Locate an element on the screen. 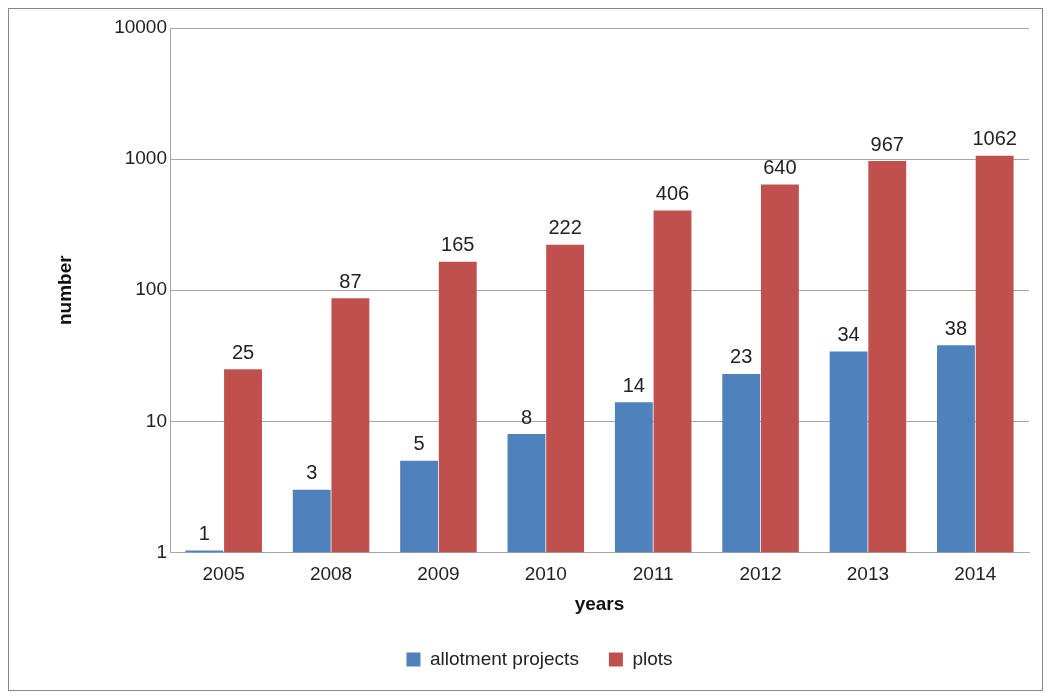 Image resolution: width=1051 pixels, height=699 pixels. data-label: 87 is located at coordinates (350, 280).